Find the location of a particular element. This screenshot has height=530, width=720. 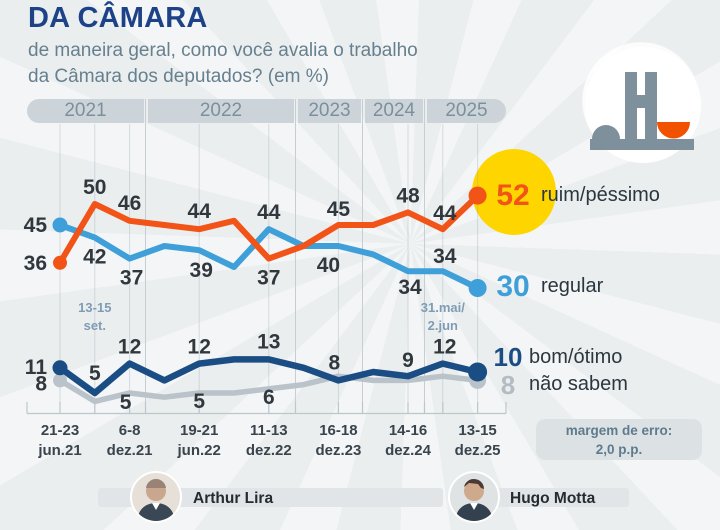

year-band-2022: 2022 is located at coordinates (221, 111).